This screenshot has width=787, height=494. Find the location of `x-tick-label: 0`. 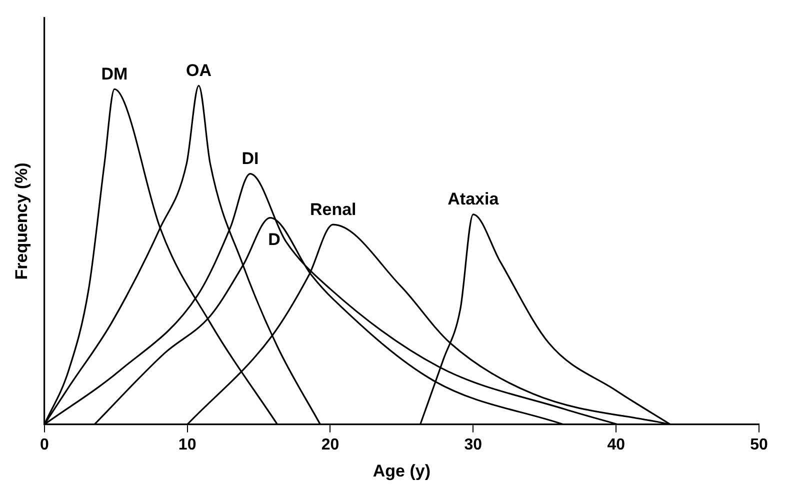

x-tick-label: 0 is located at coordinates (44, 445).